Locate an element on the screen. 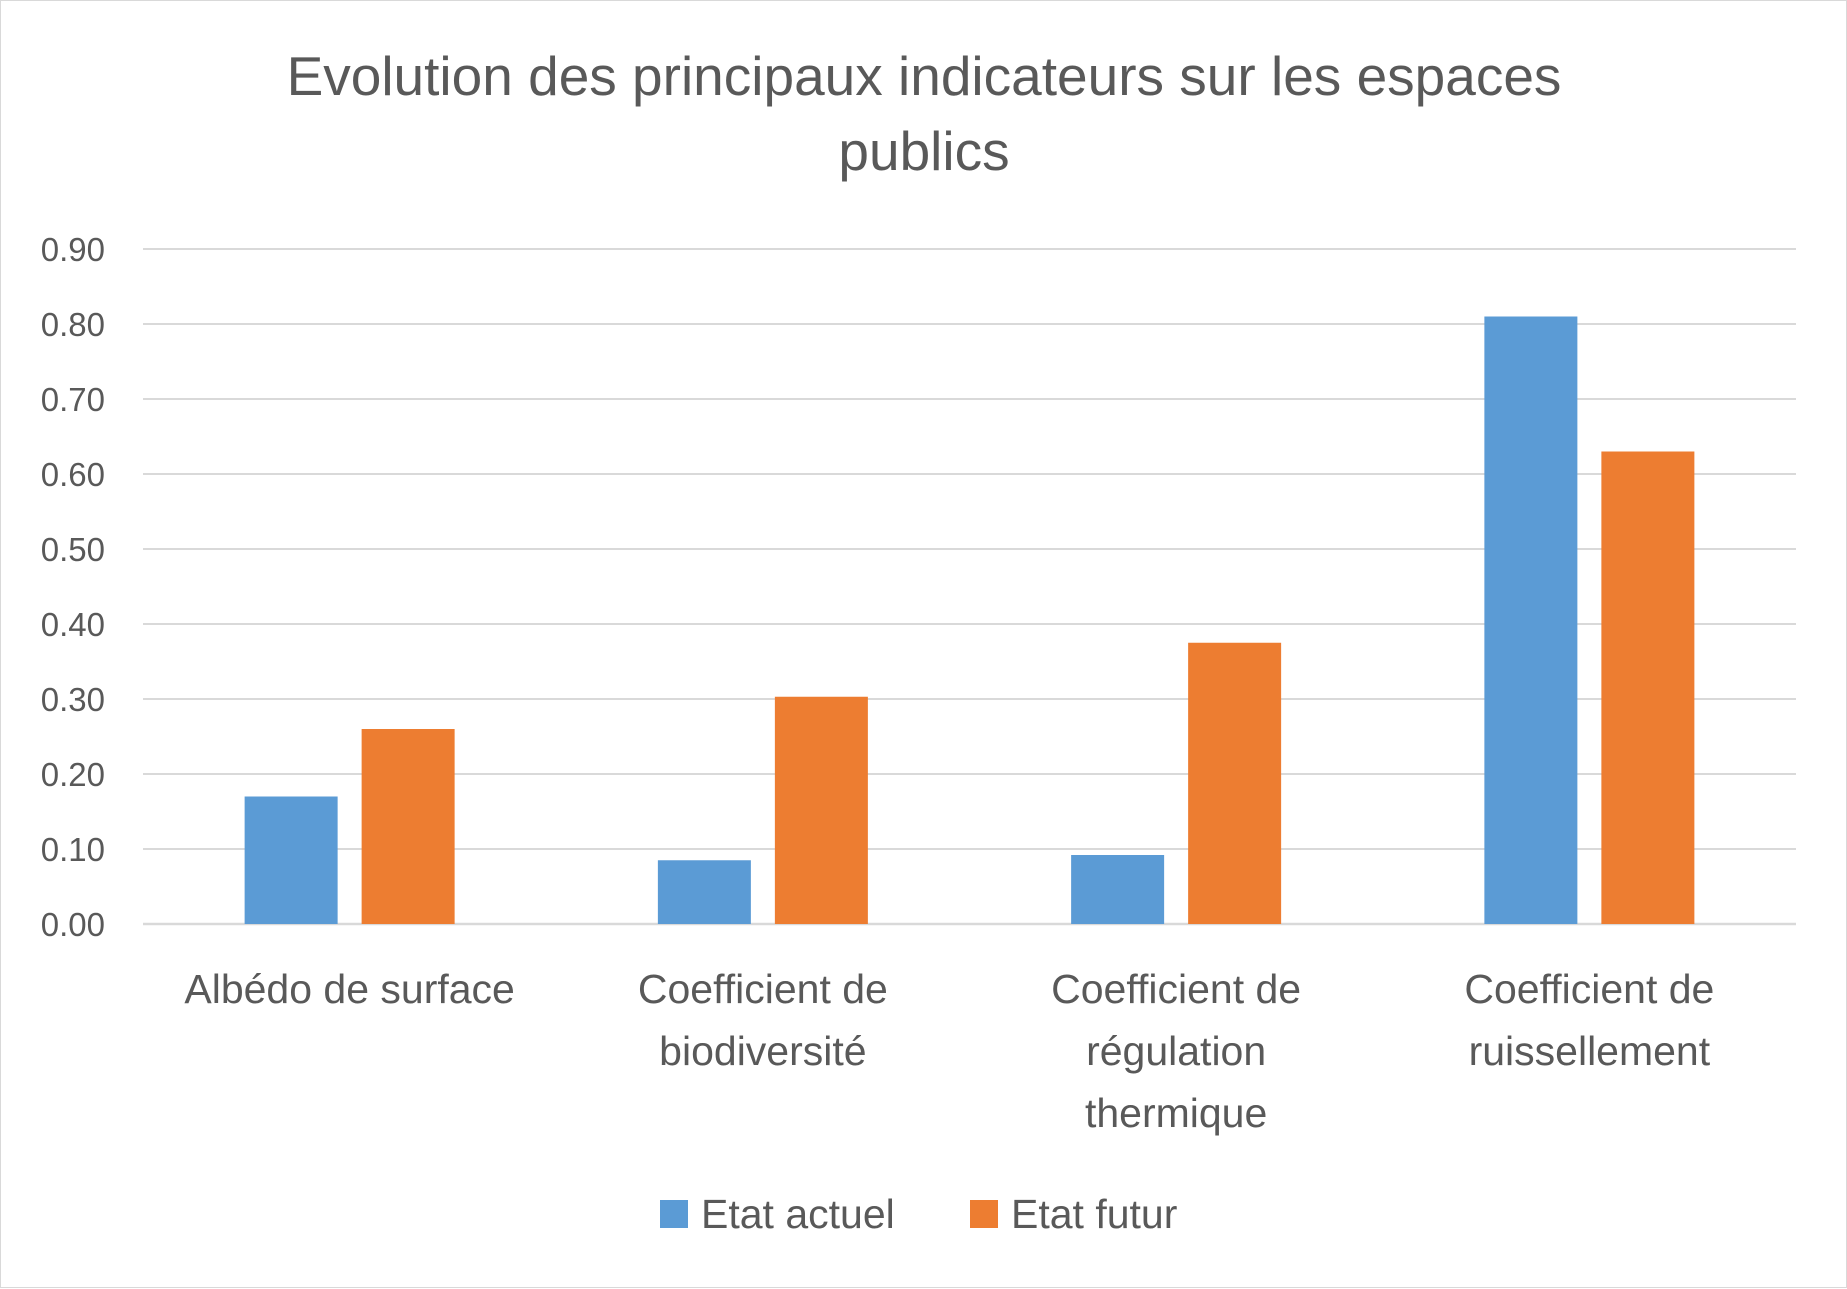 The width and height of the screenshot is (1847, 1289). x-category-label: ruissellement is located at coordinates (1590, 1051).